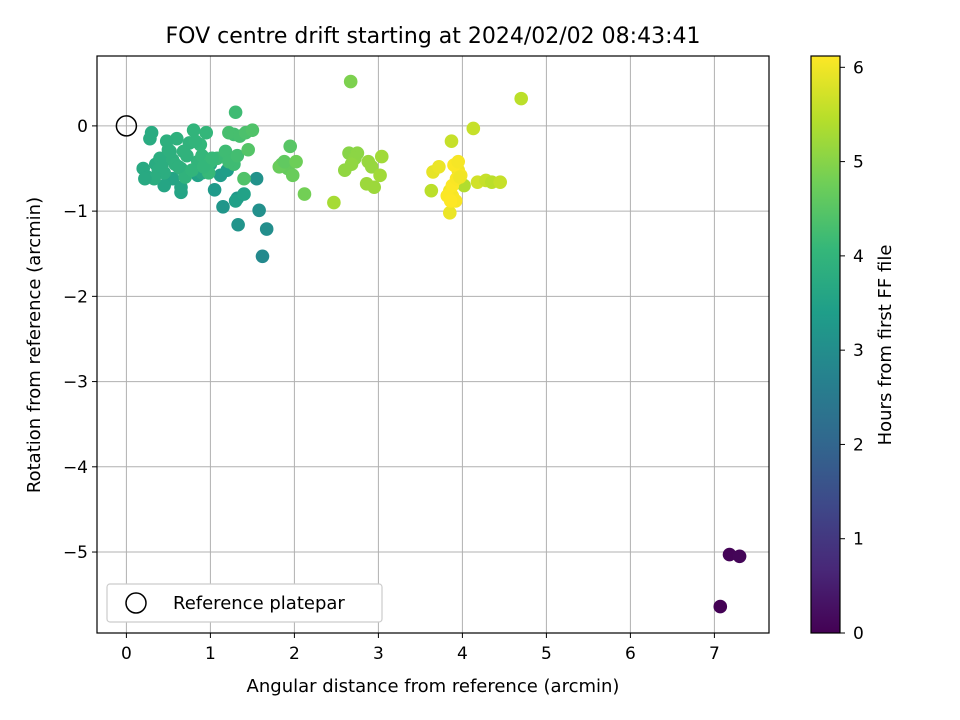  Describe the element at coordinates (82, 127) in the screenshot. I see `y-tick-label: 0` at that location.